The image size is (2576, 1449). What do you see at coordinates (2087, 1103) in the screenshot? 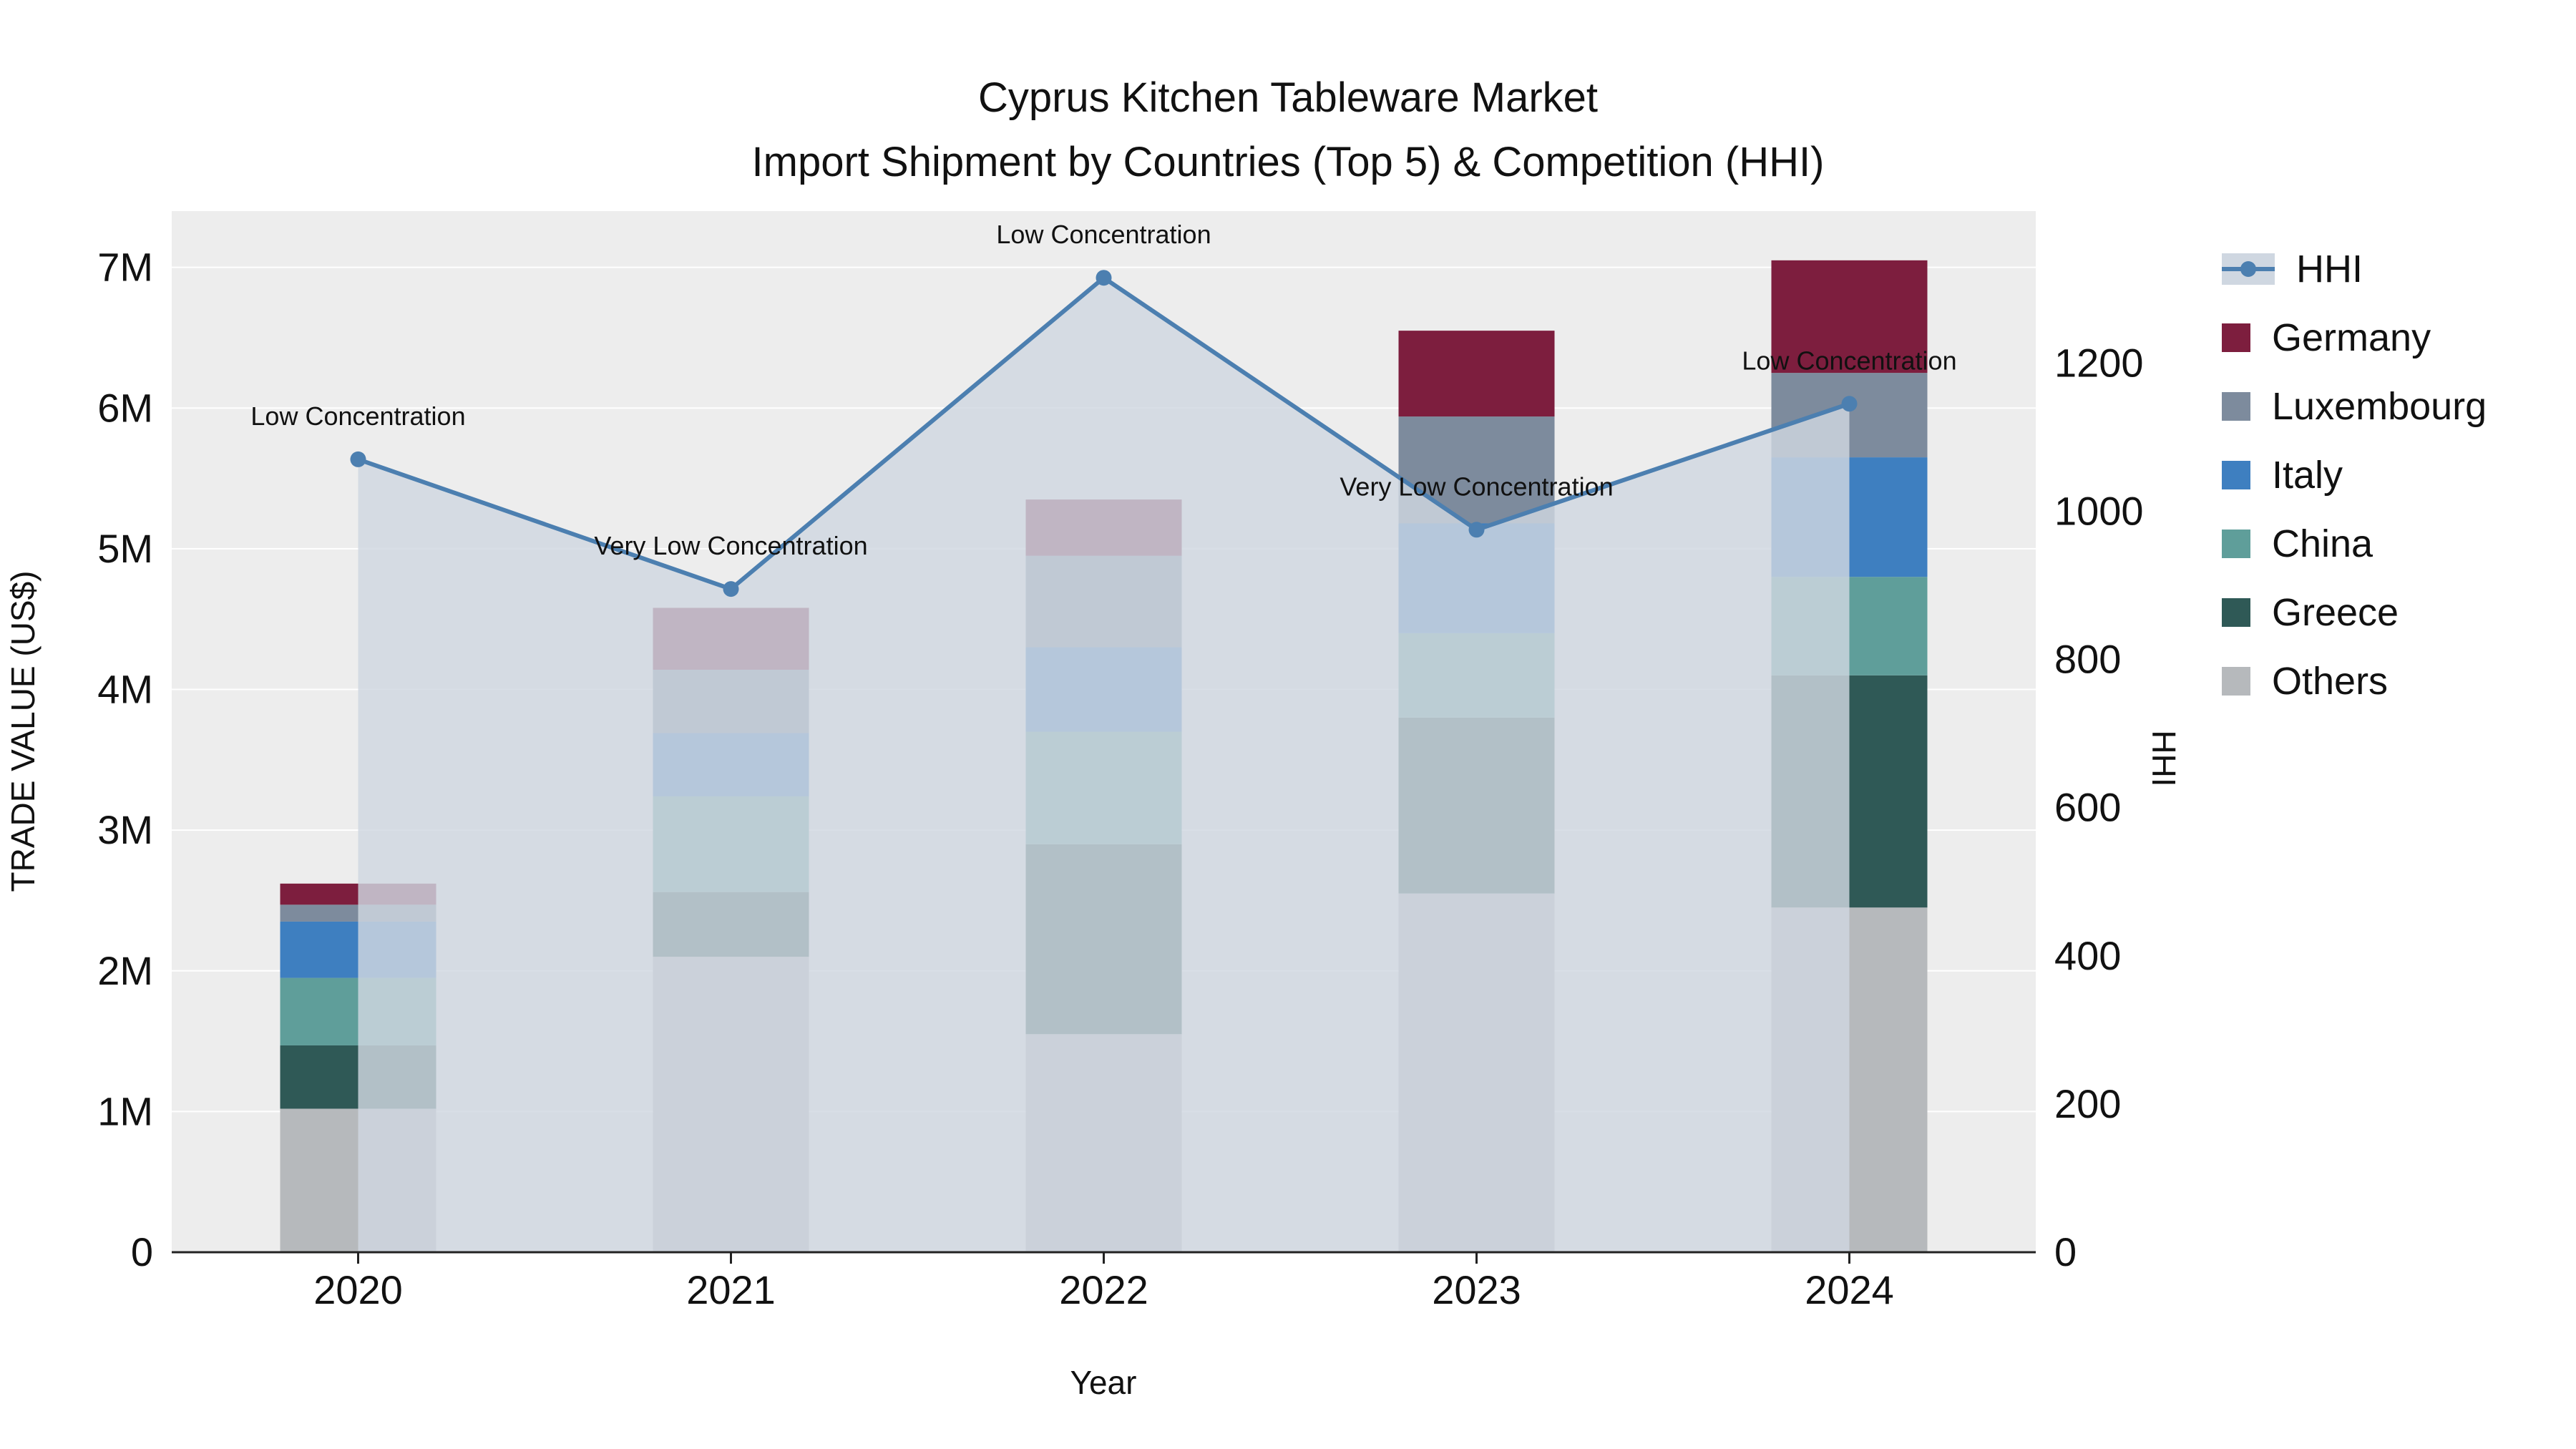
I see `y2-tick-label-200: 200` at bounding box center [2087, 1103].